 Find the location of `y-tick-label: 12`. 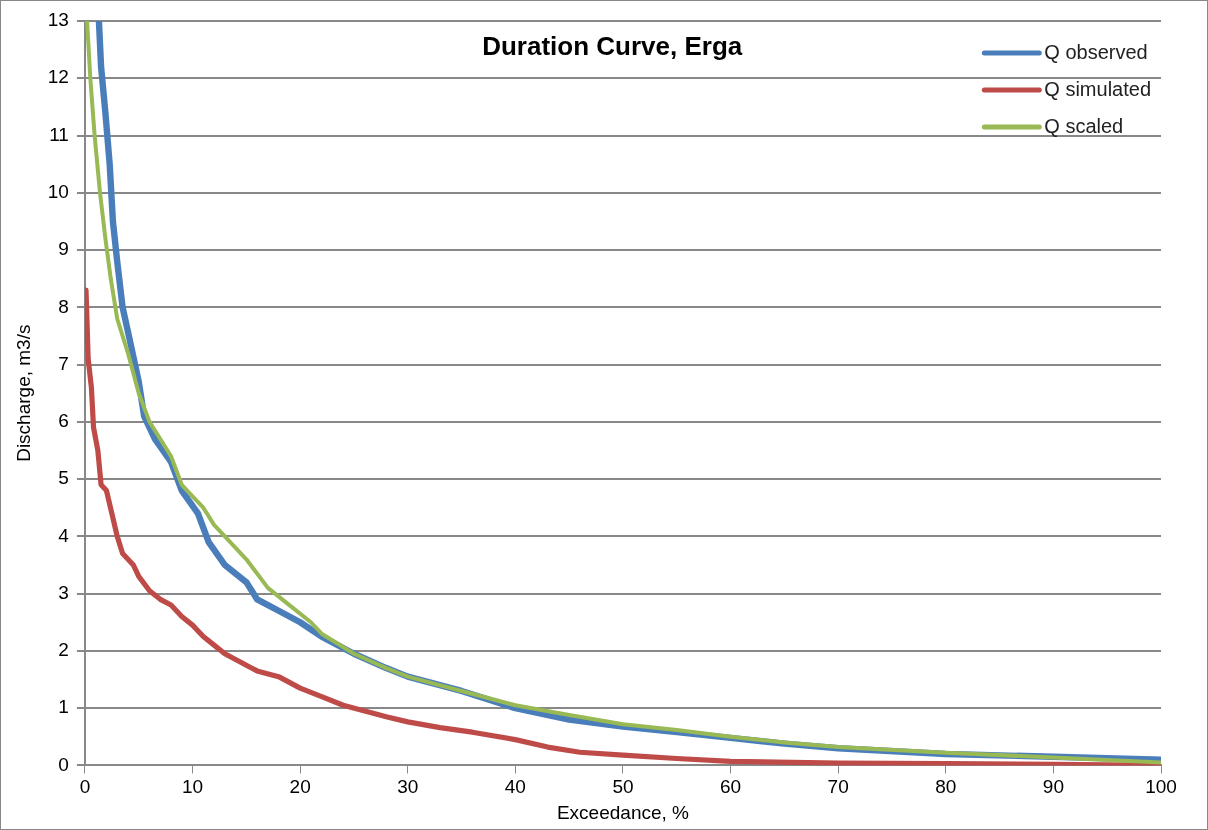

y-tick-label: 12 is located at coordinates (58, 77).